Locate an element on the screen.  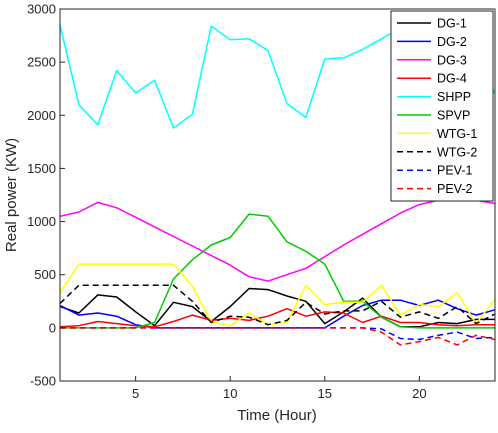
y-tick-label: 1500 is located at coordinates (41, 168).